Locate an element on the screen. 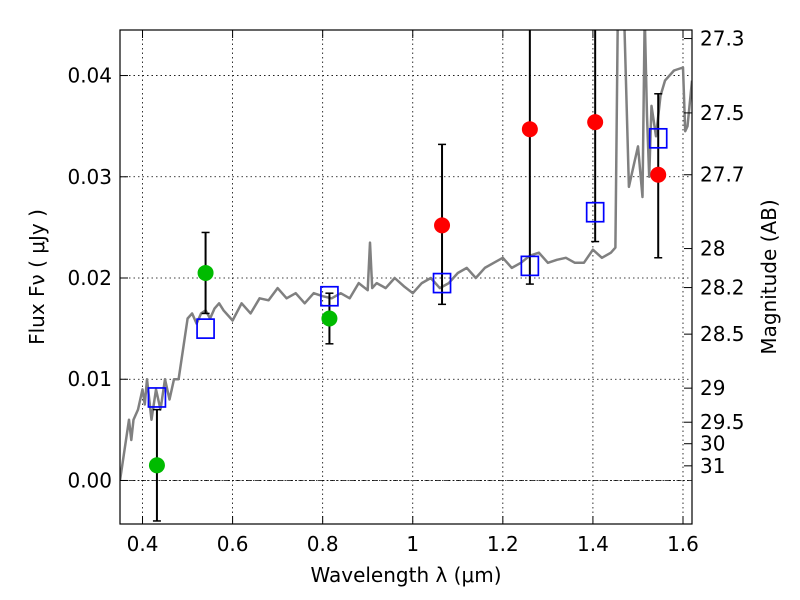 The height and width of the screenshot is (600, 800). x-axis-label: Wavelength λ (μm) is located at coordinates (405, 575).